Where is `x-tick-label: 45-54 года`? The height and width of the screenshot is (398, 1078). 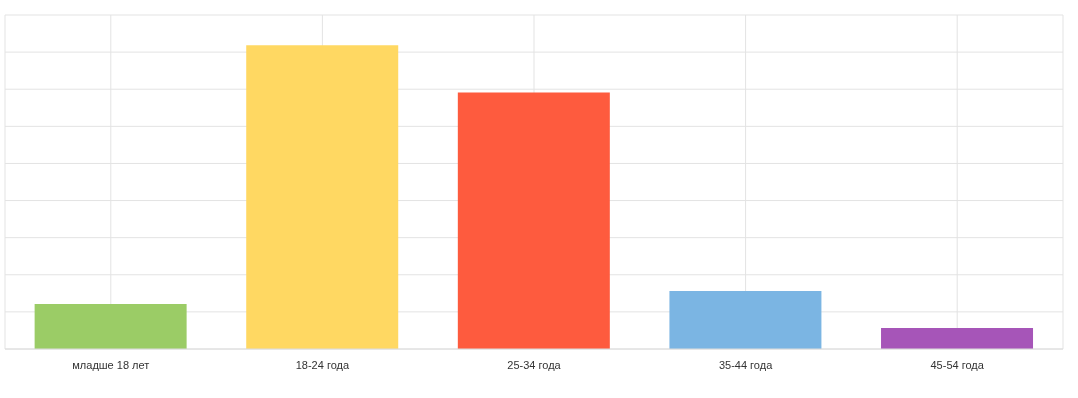 x-tick-label: 45-54 года is located at coordinates (957, 364).